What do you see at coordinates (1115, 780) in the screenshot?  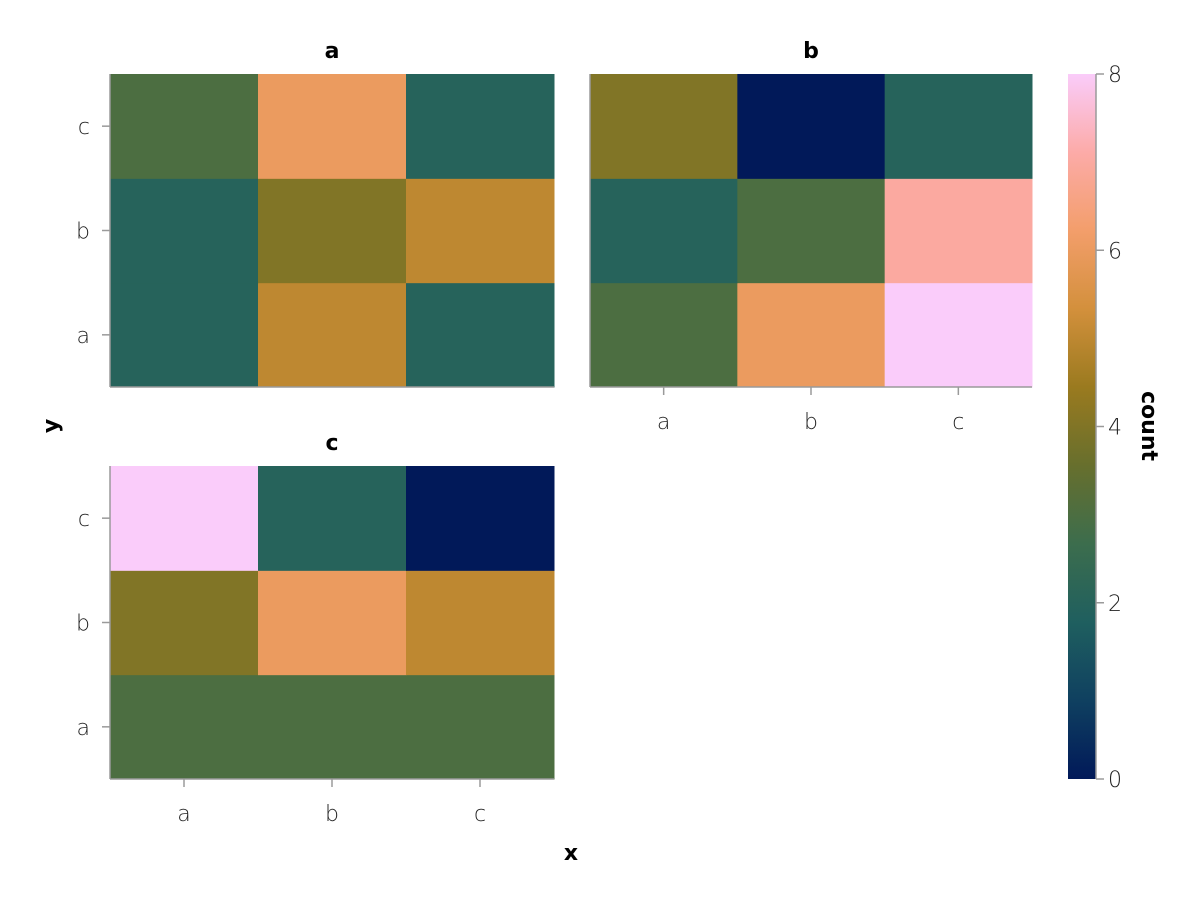 I see `colorbar-tick-label-0: 0` at bounding box center [1115, 780].